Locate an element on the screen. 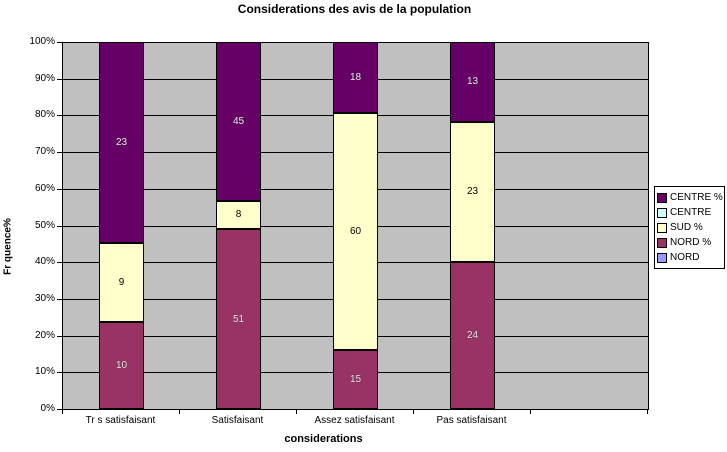 This screenshot has height=452, width=727. x-category-label: Assez satisfaisant is located at coordinates (354, 420).